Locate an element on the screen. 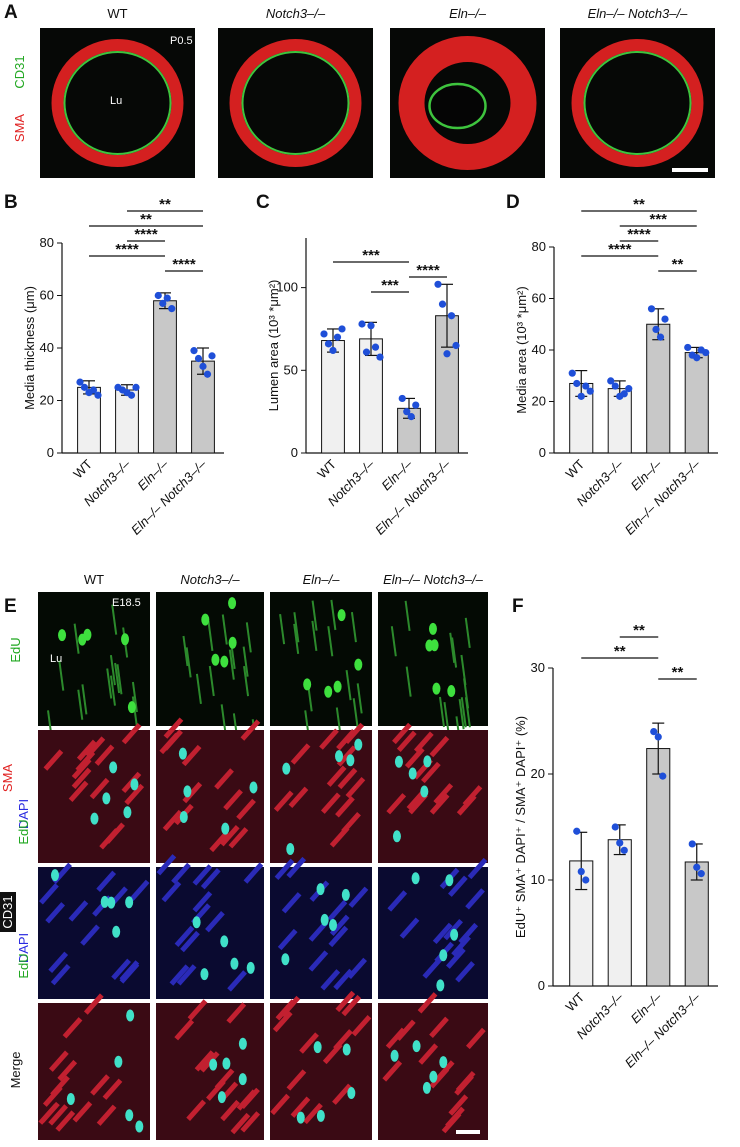  stain-label: EdU is located at coordinates (23, 965).